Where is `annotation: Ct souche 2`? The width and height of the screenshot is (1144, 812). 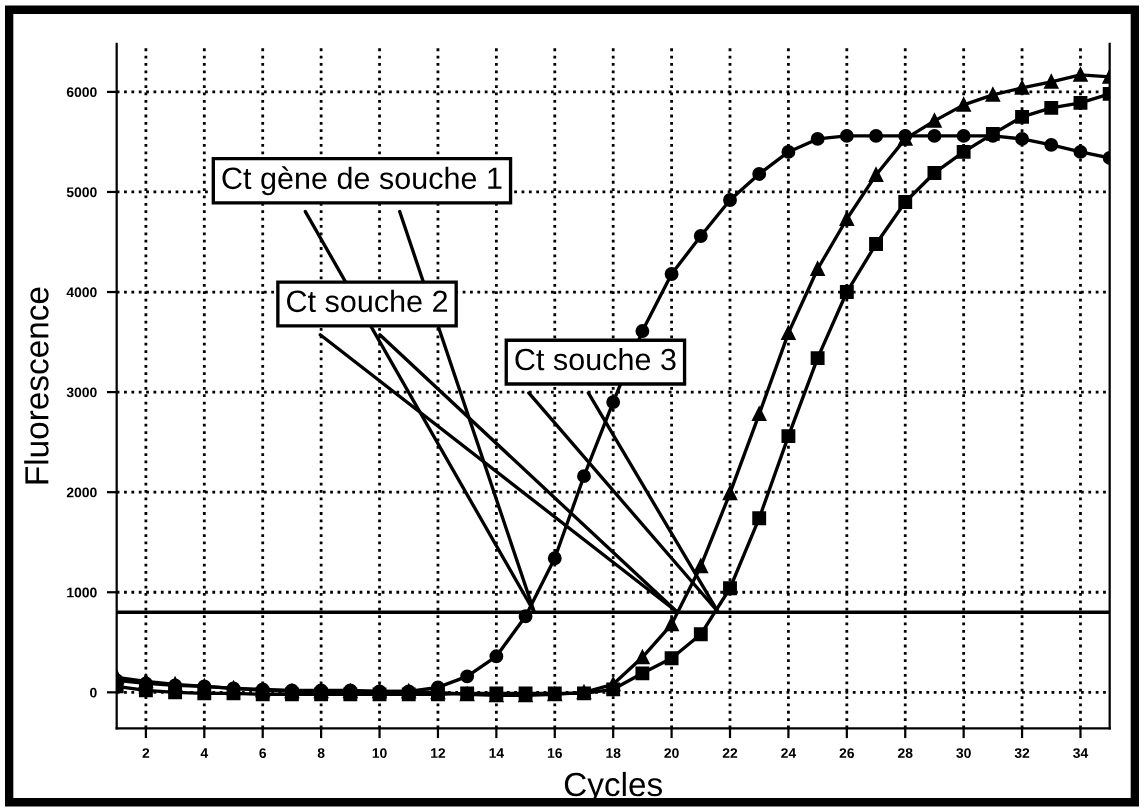
annotation: Ct souche 2 is located at coordinates (367, 301).